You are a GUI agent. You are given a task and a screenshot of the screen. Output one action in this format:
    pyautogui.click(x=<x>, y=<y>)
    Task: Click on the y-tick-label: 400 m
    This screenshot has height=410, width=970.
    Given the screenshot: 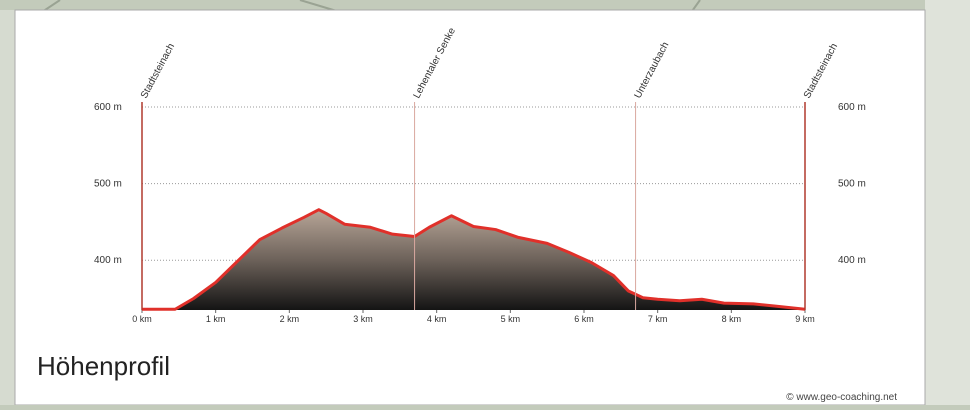 What is the action you would take?
    pyautogui.click(x=108, y=260)
    